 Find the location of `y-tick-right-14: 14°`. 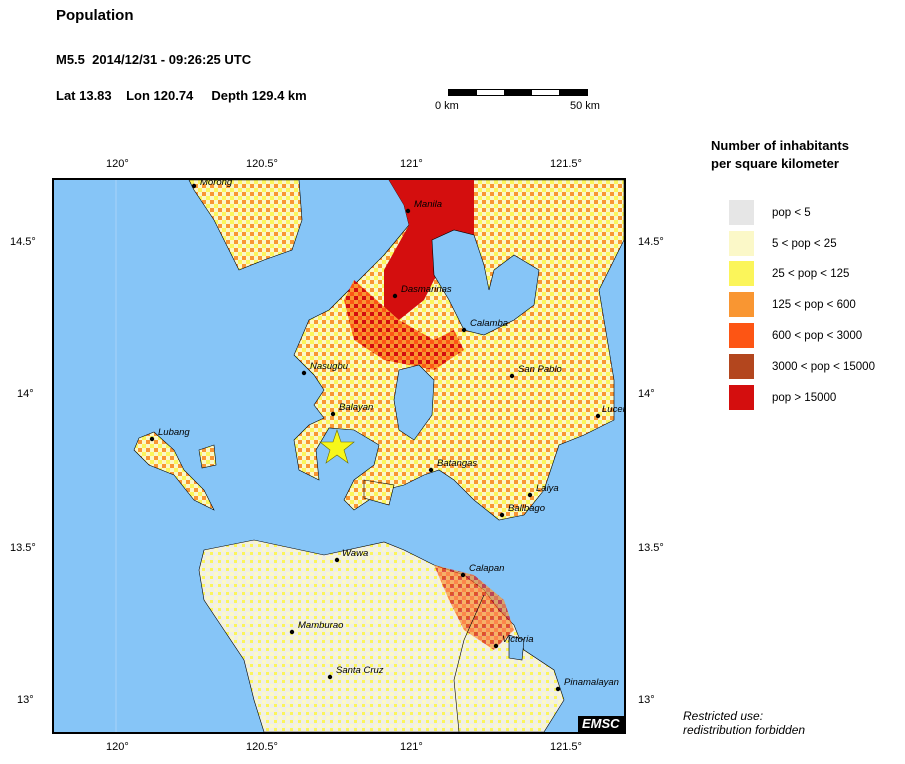

y-tick-right-14: 14° is located at coordinates (646, 394).